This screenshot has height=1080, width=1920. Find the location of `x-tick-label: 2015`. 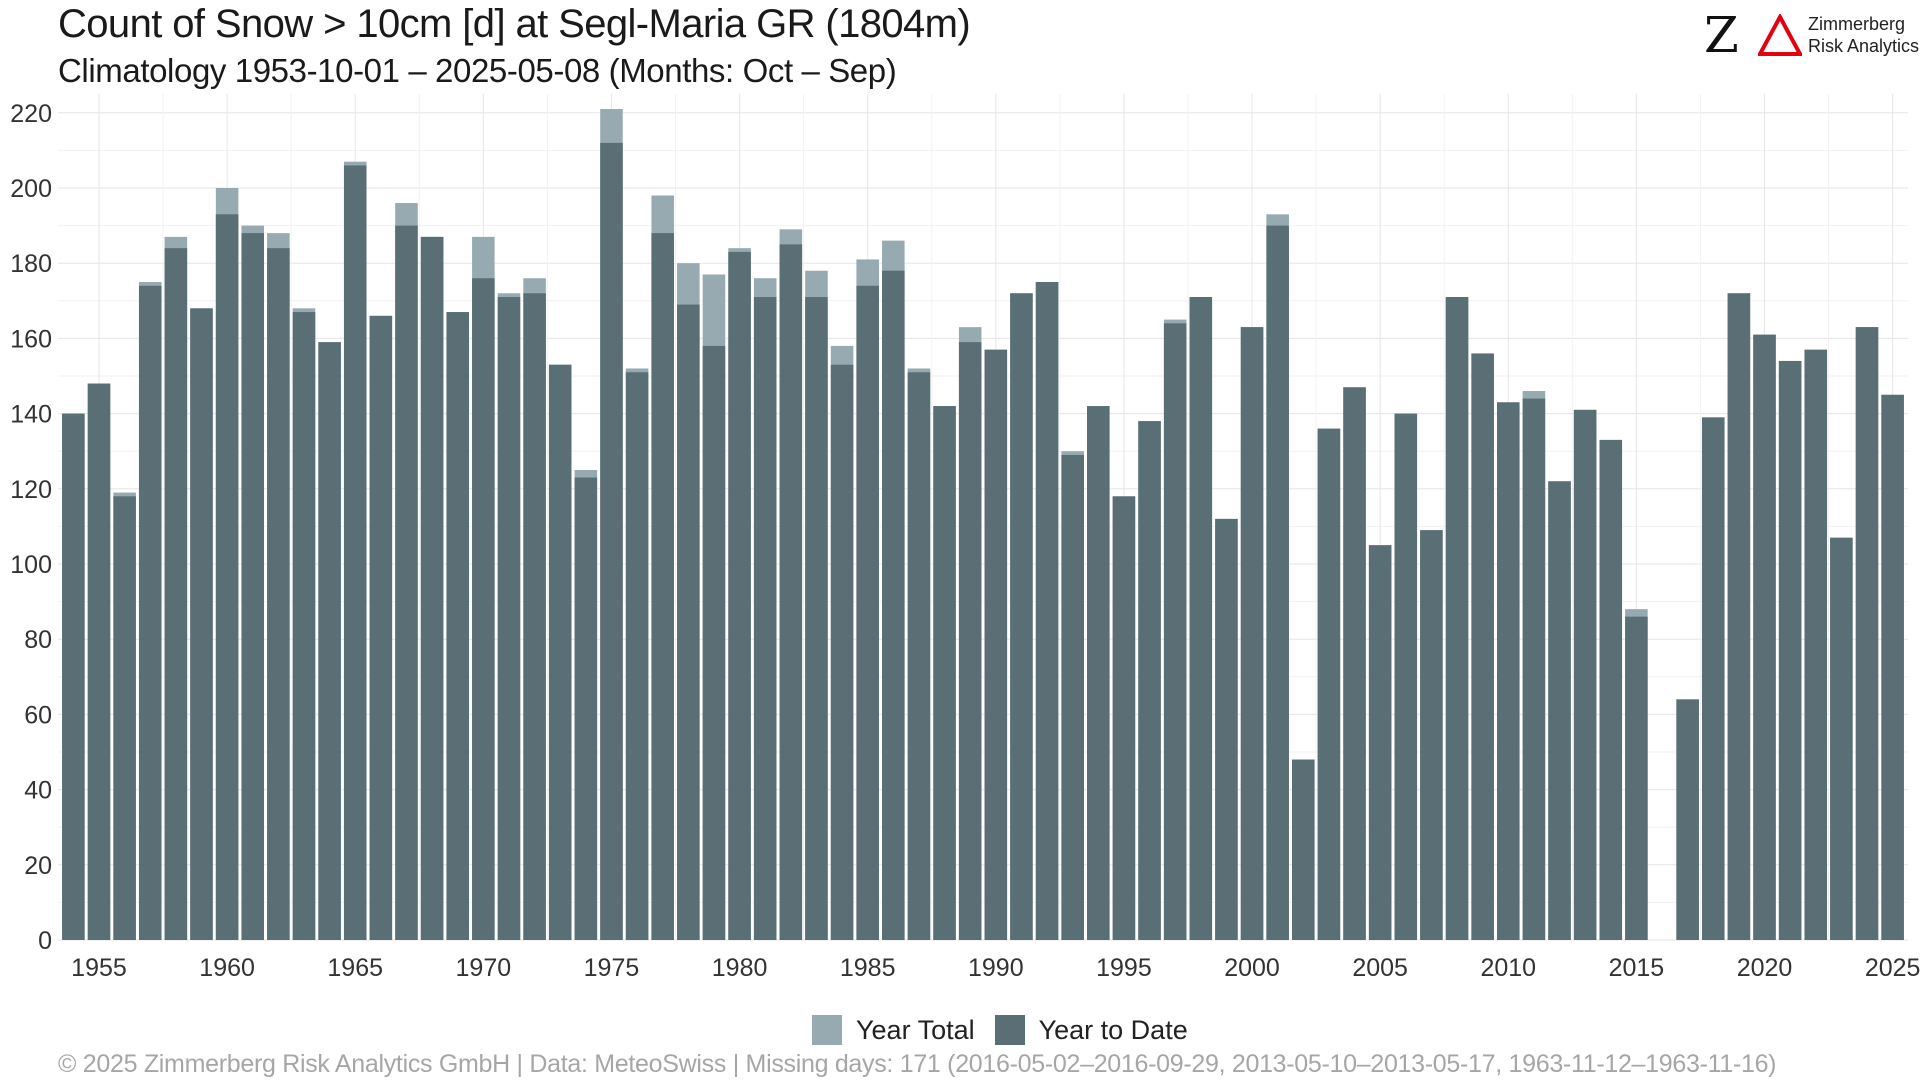

x-tick-label: 2015 is located at coordinates (1637, 968).